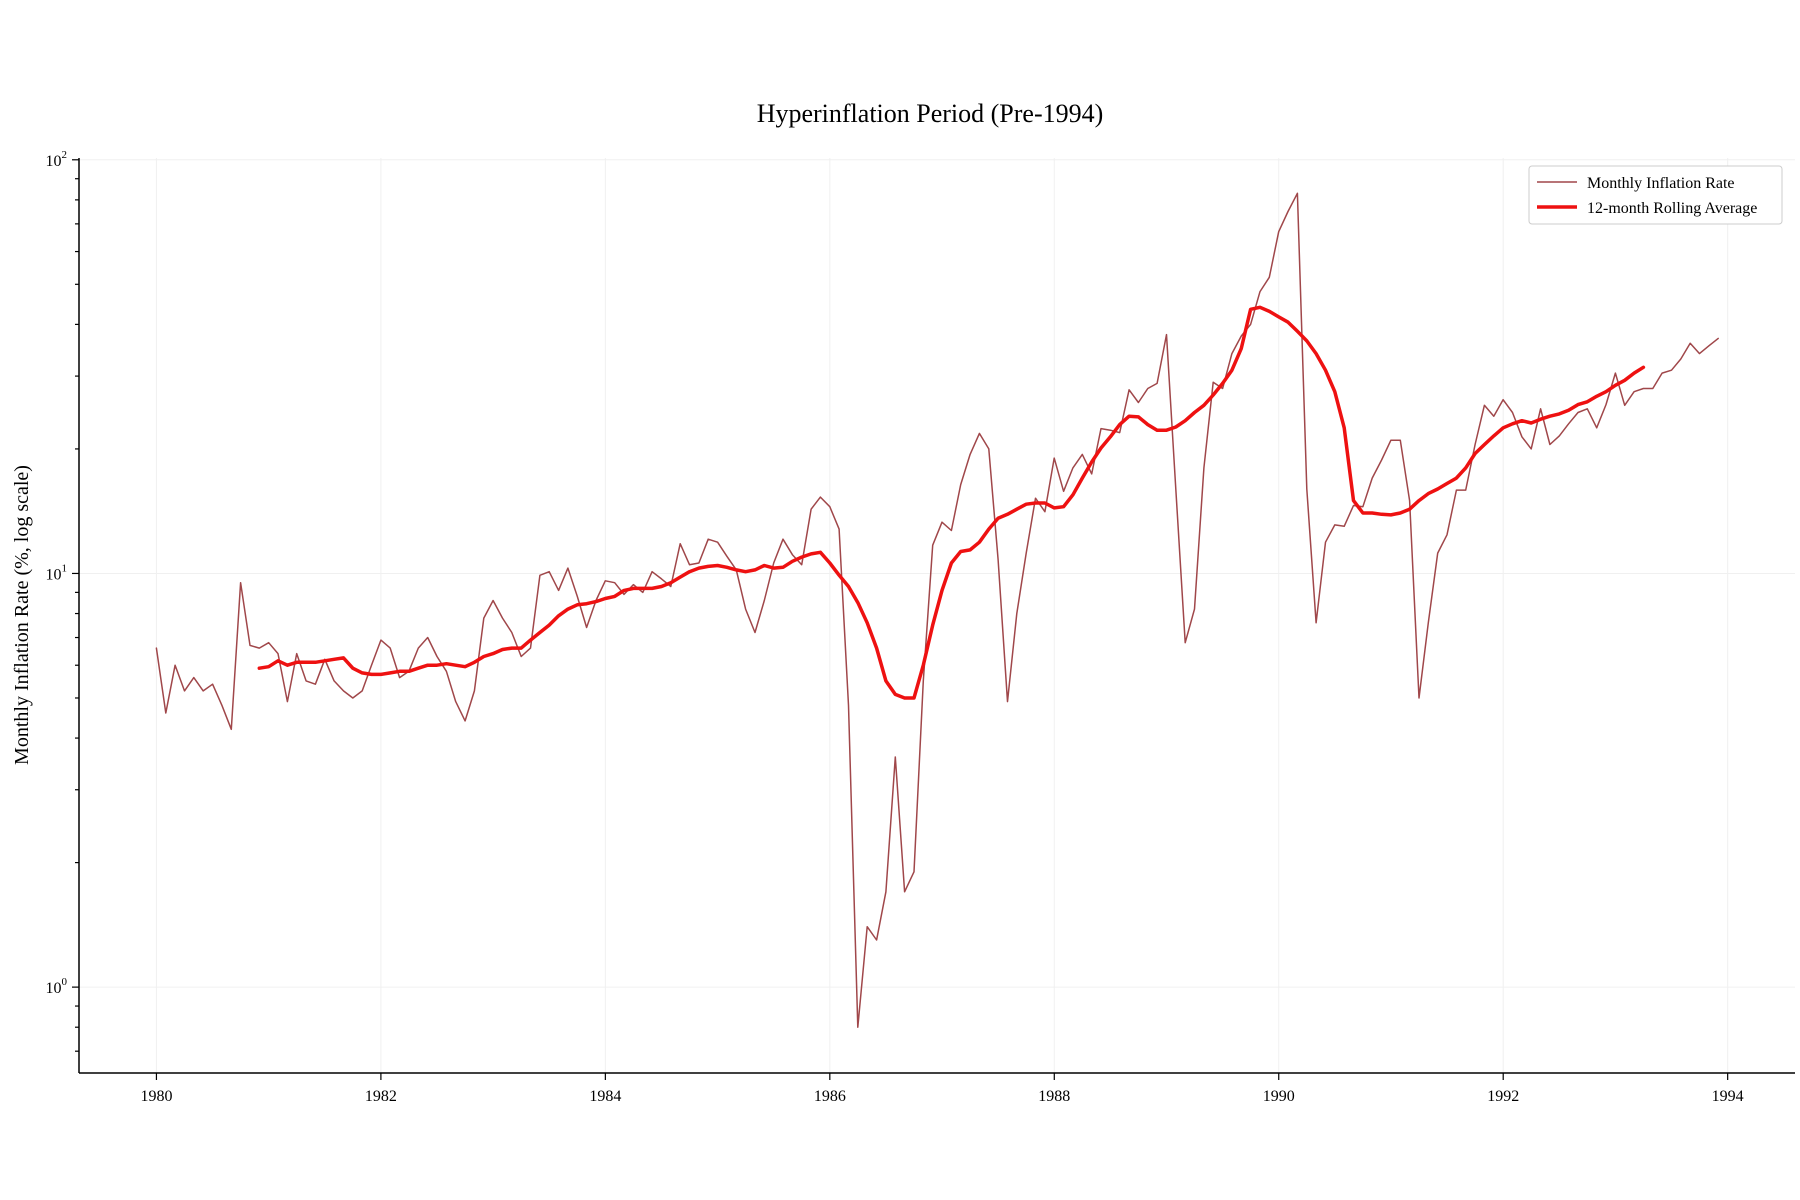  Describe the element at coordinates (57, 986) in the screenshot. I see `y-tick-label: 10⁰` at that location.